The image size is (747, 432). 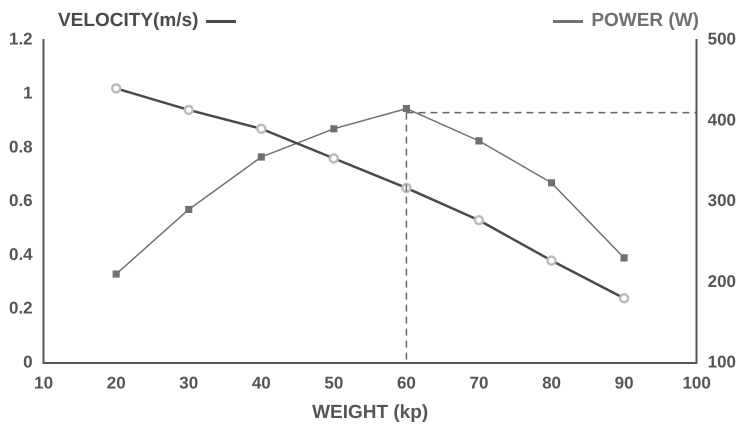 I want to click on y-tick-label: 1, so click(x=28, y=92).